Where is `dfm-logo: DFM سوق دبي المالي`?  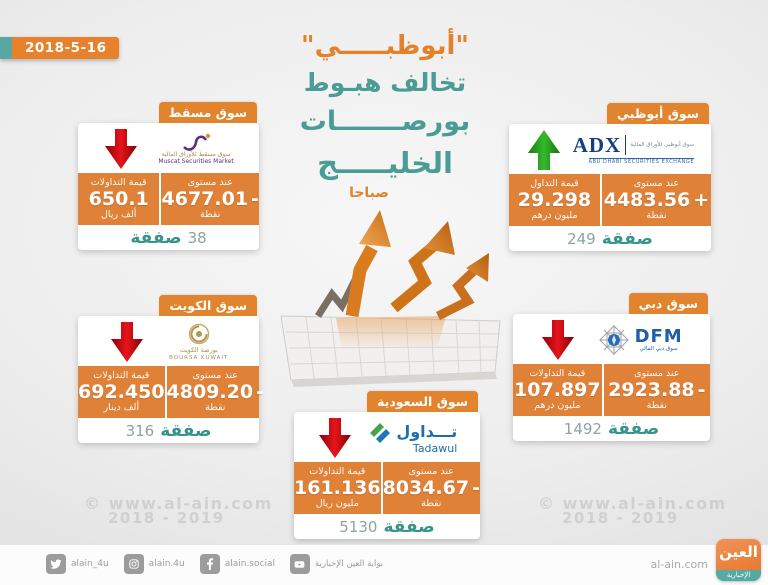 dfm-logo: DFM سوق دبي المالي is located at coordinates (640, 340).